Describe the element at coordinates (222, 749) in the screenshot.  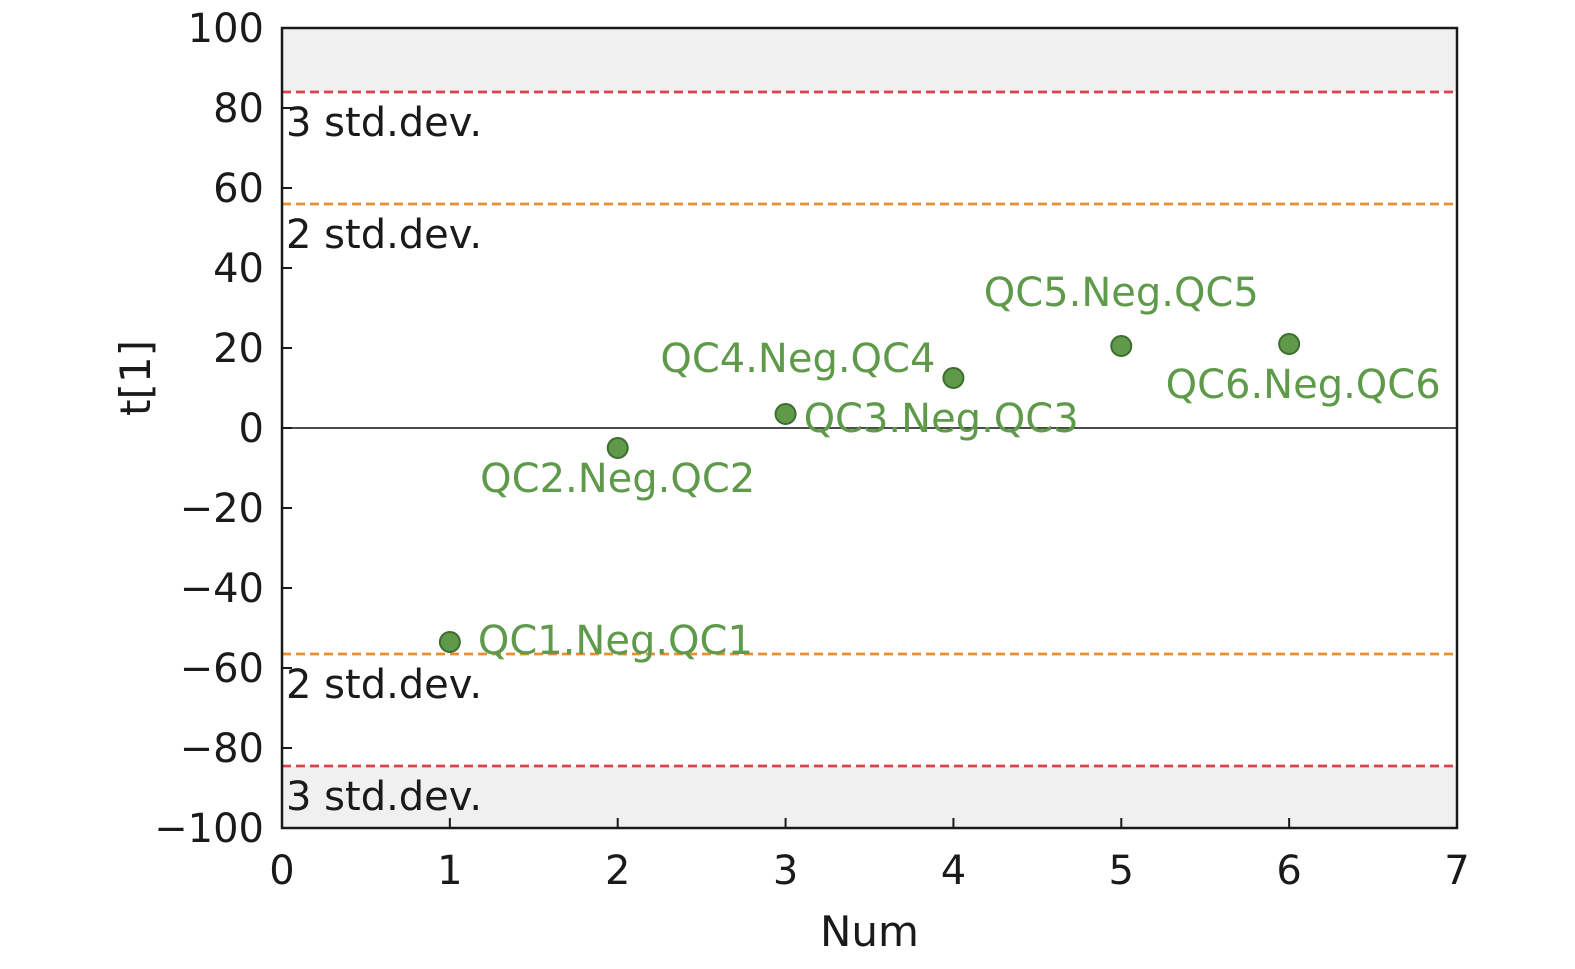
I see `y-tick-label: −80` at that location.